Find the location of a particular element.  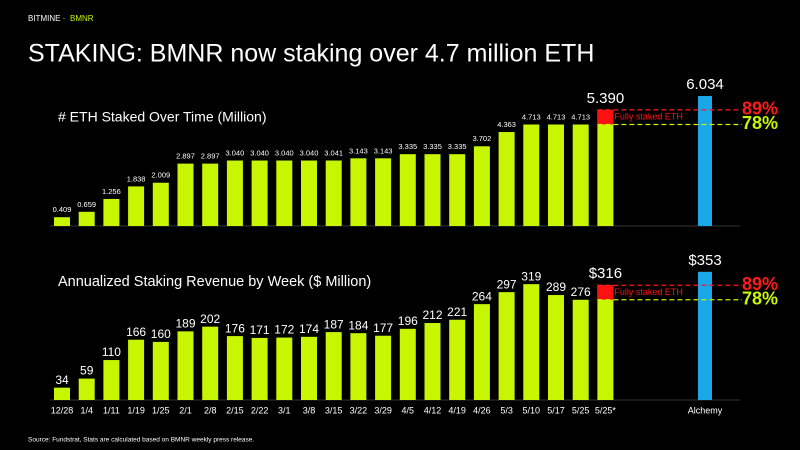

x-tick-label: 12/28 is located at coordinates (62, 410).